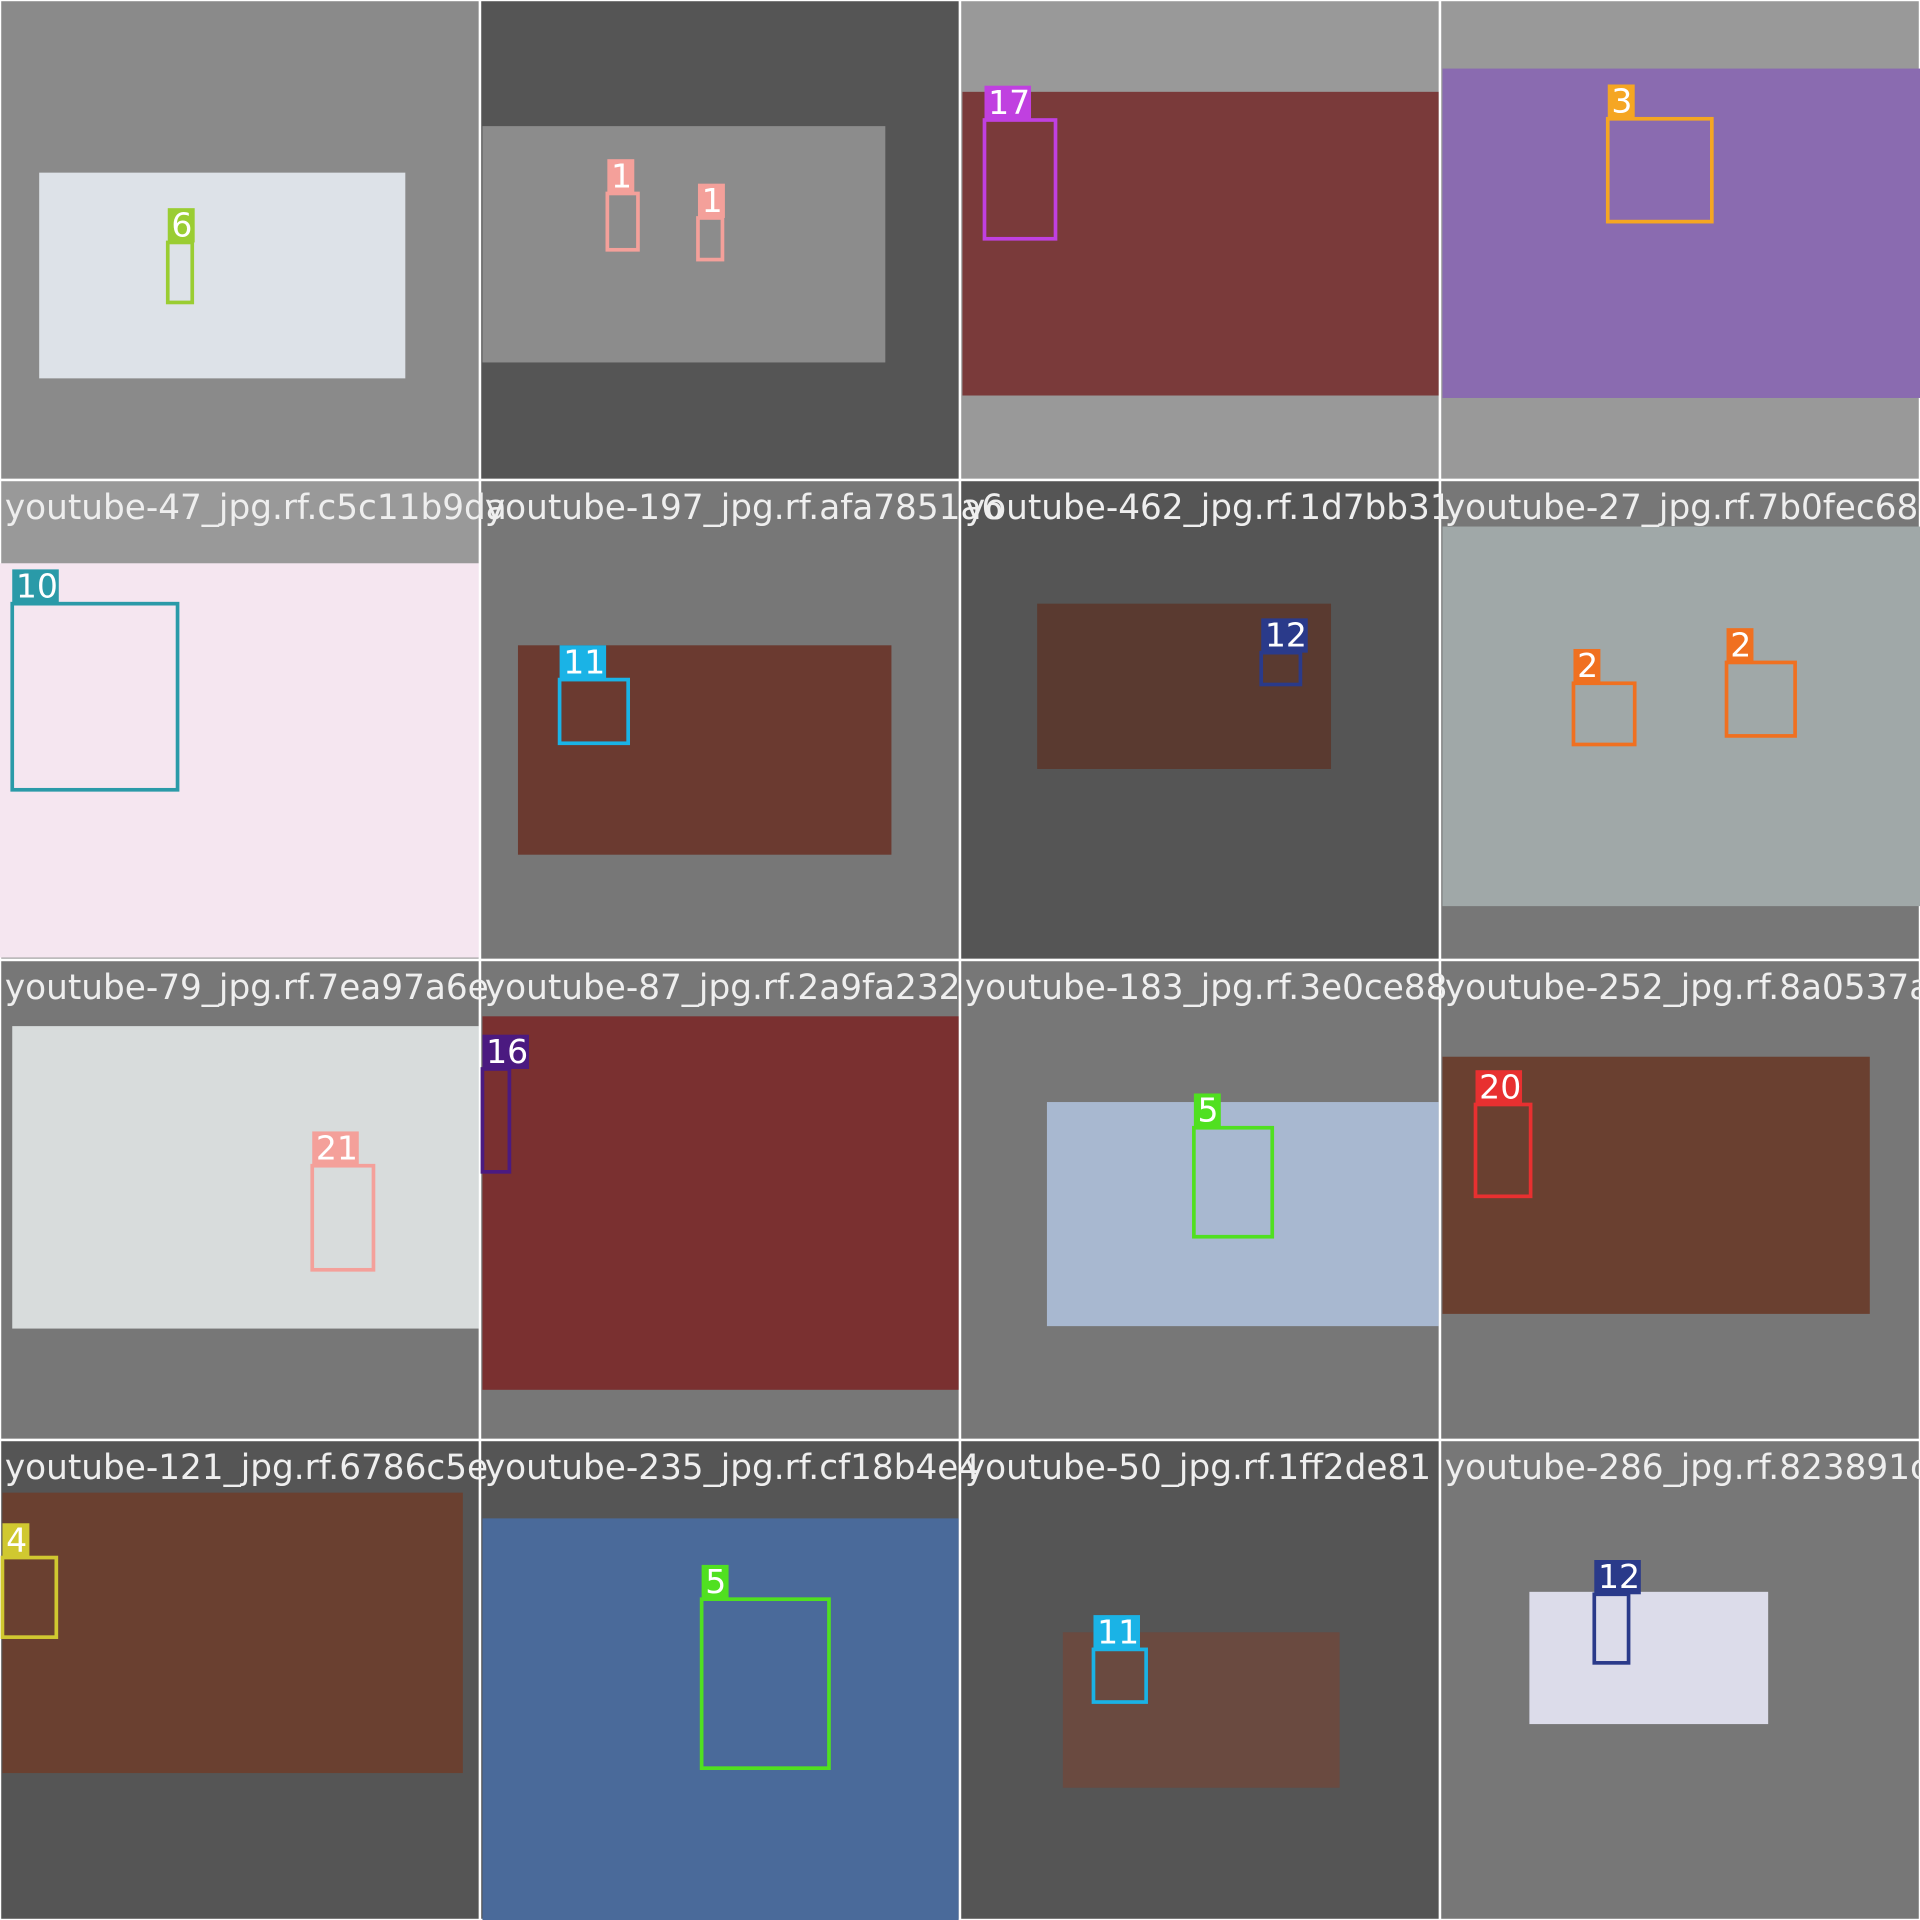 The height and width of the screenshot is (1920, 1920). I want to click on filename: youtube-50_jpg.rf.1ff2de81, so click(1198, 1468).